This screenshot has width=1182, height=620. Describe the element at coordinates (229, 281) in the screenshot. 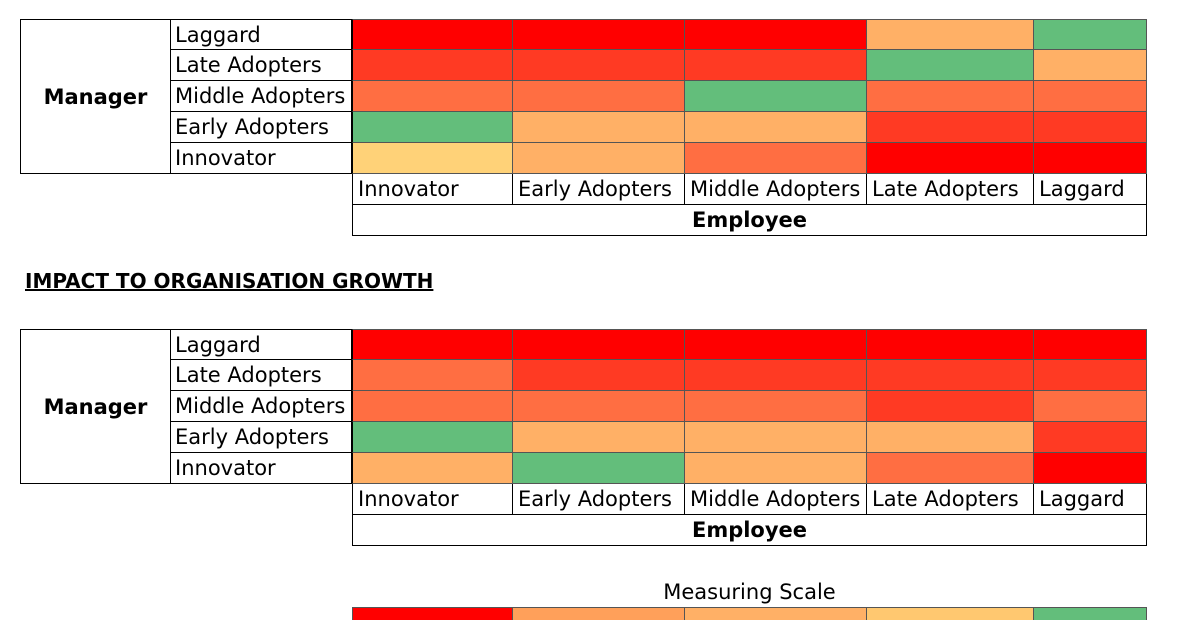

I see `section-title: IMPACT TO ORGANISATION GROWTH` at that location.